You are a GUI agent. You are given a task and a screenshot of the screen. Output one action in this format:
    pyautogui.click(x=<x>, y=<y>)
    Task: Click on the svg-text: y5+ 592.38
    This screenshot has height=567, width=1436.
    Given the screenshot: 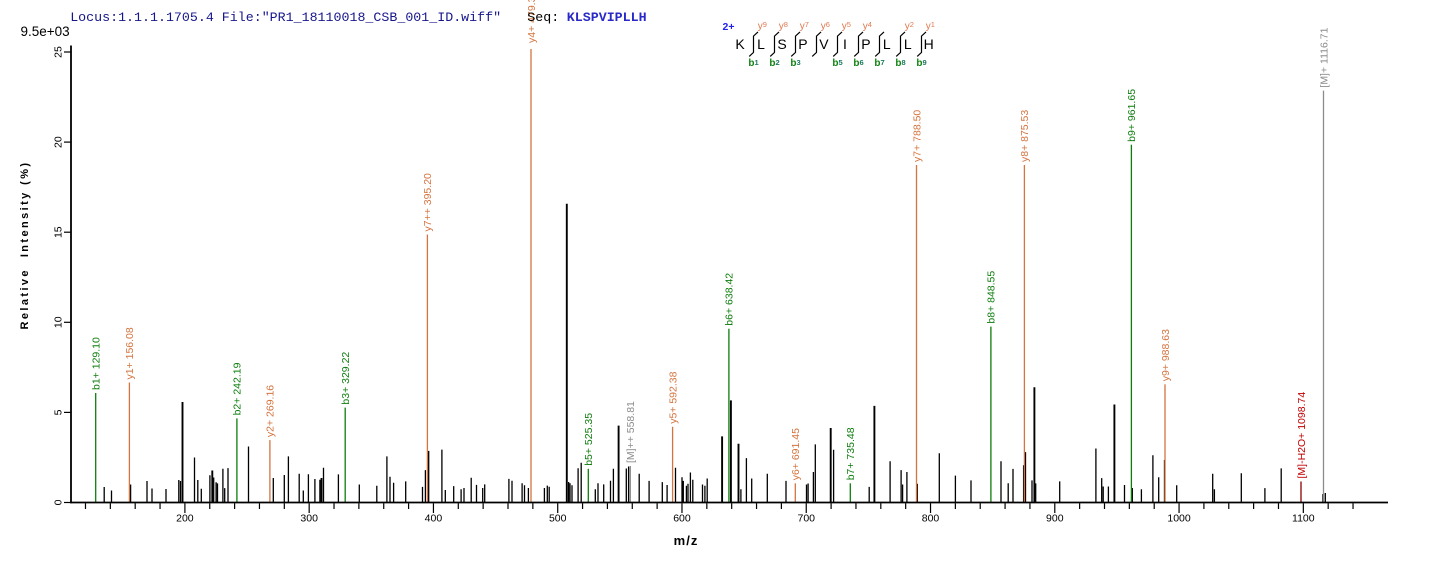 What is the action you would take?
    pyautogui.click(x=673, y=397)
    